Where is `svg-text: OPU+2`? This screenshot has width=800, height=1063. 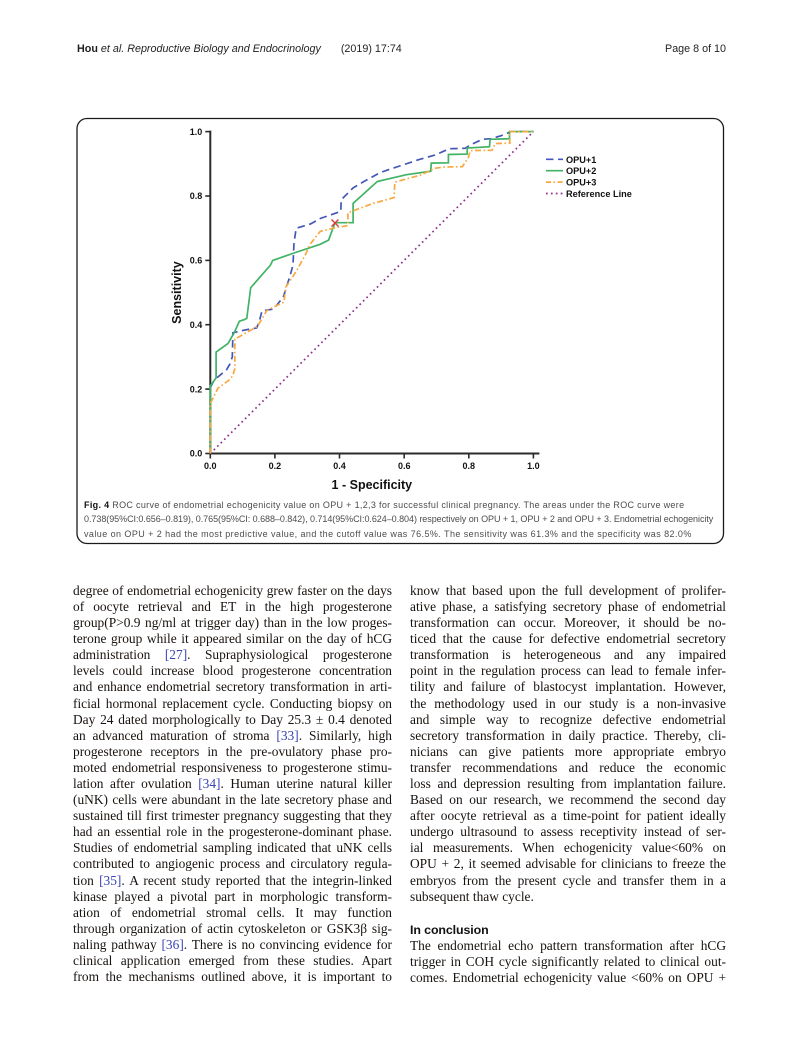
svg-text: OPU+2 is located at coordinates (581, 171).